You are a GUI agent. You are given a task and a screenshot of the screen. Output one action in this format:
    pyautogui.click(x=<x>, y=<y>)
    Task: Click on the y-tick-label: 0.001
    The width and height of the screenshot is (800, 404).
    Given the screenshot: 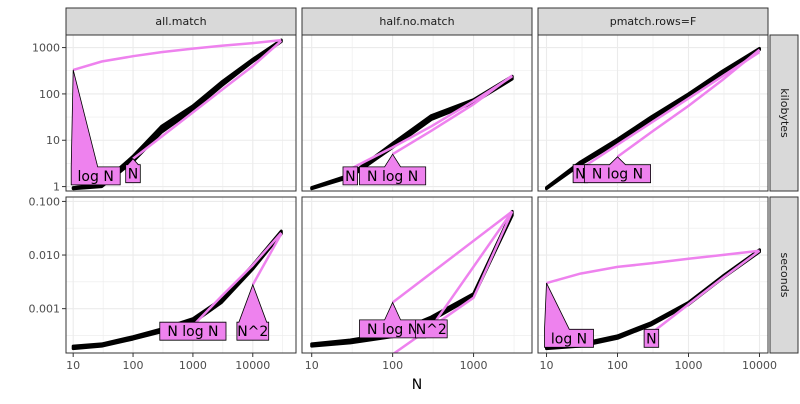 What is the action you would take?
    pyautogui.click(x=45, y=309)
    